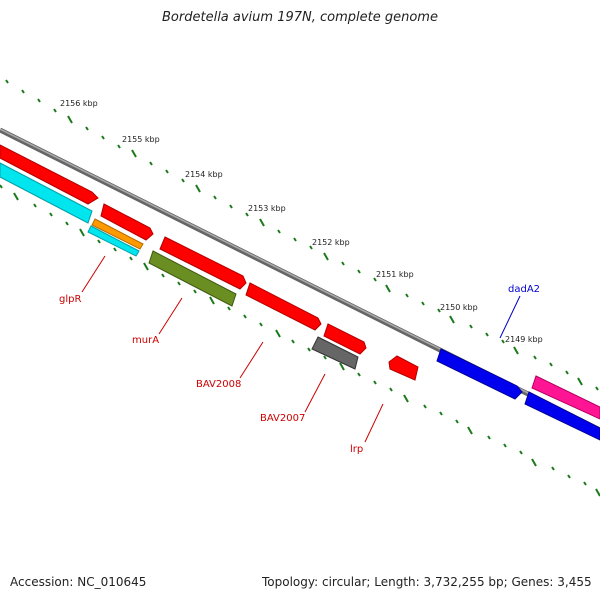 The height and width of the screenshot is (600, 600). I want to click on kbp-label: 2156 kbp, so click(79, 103).